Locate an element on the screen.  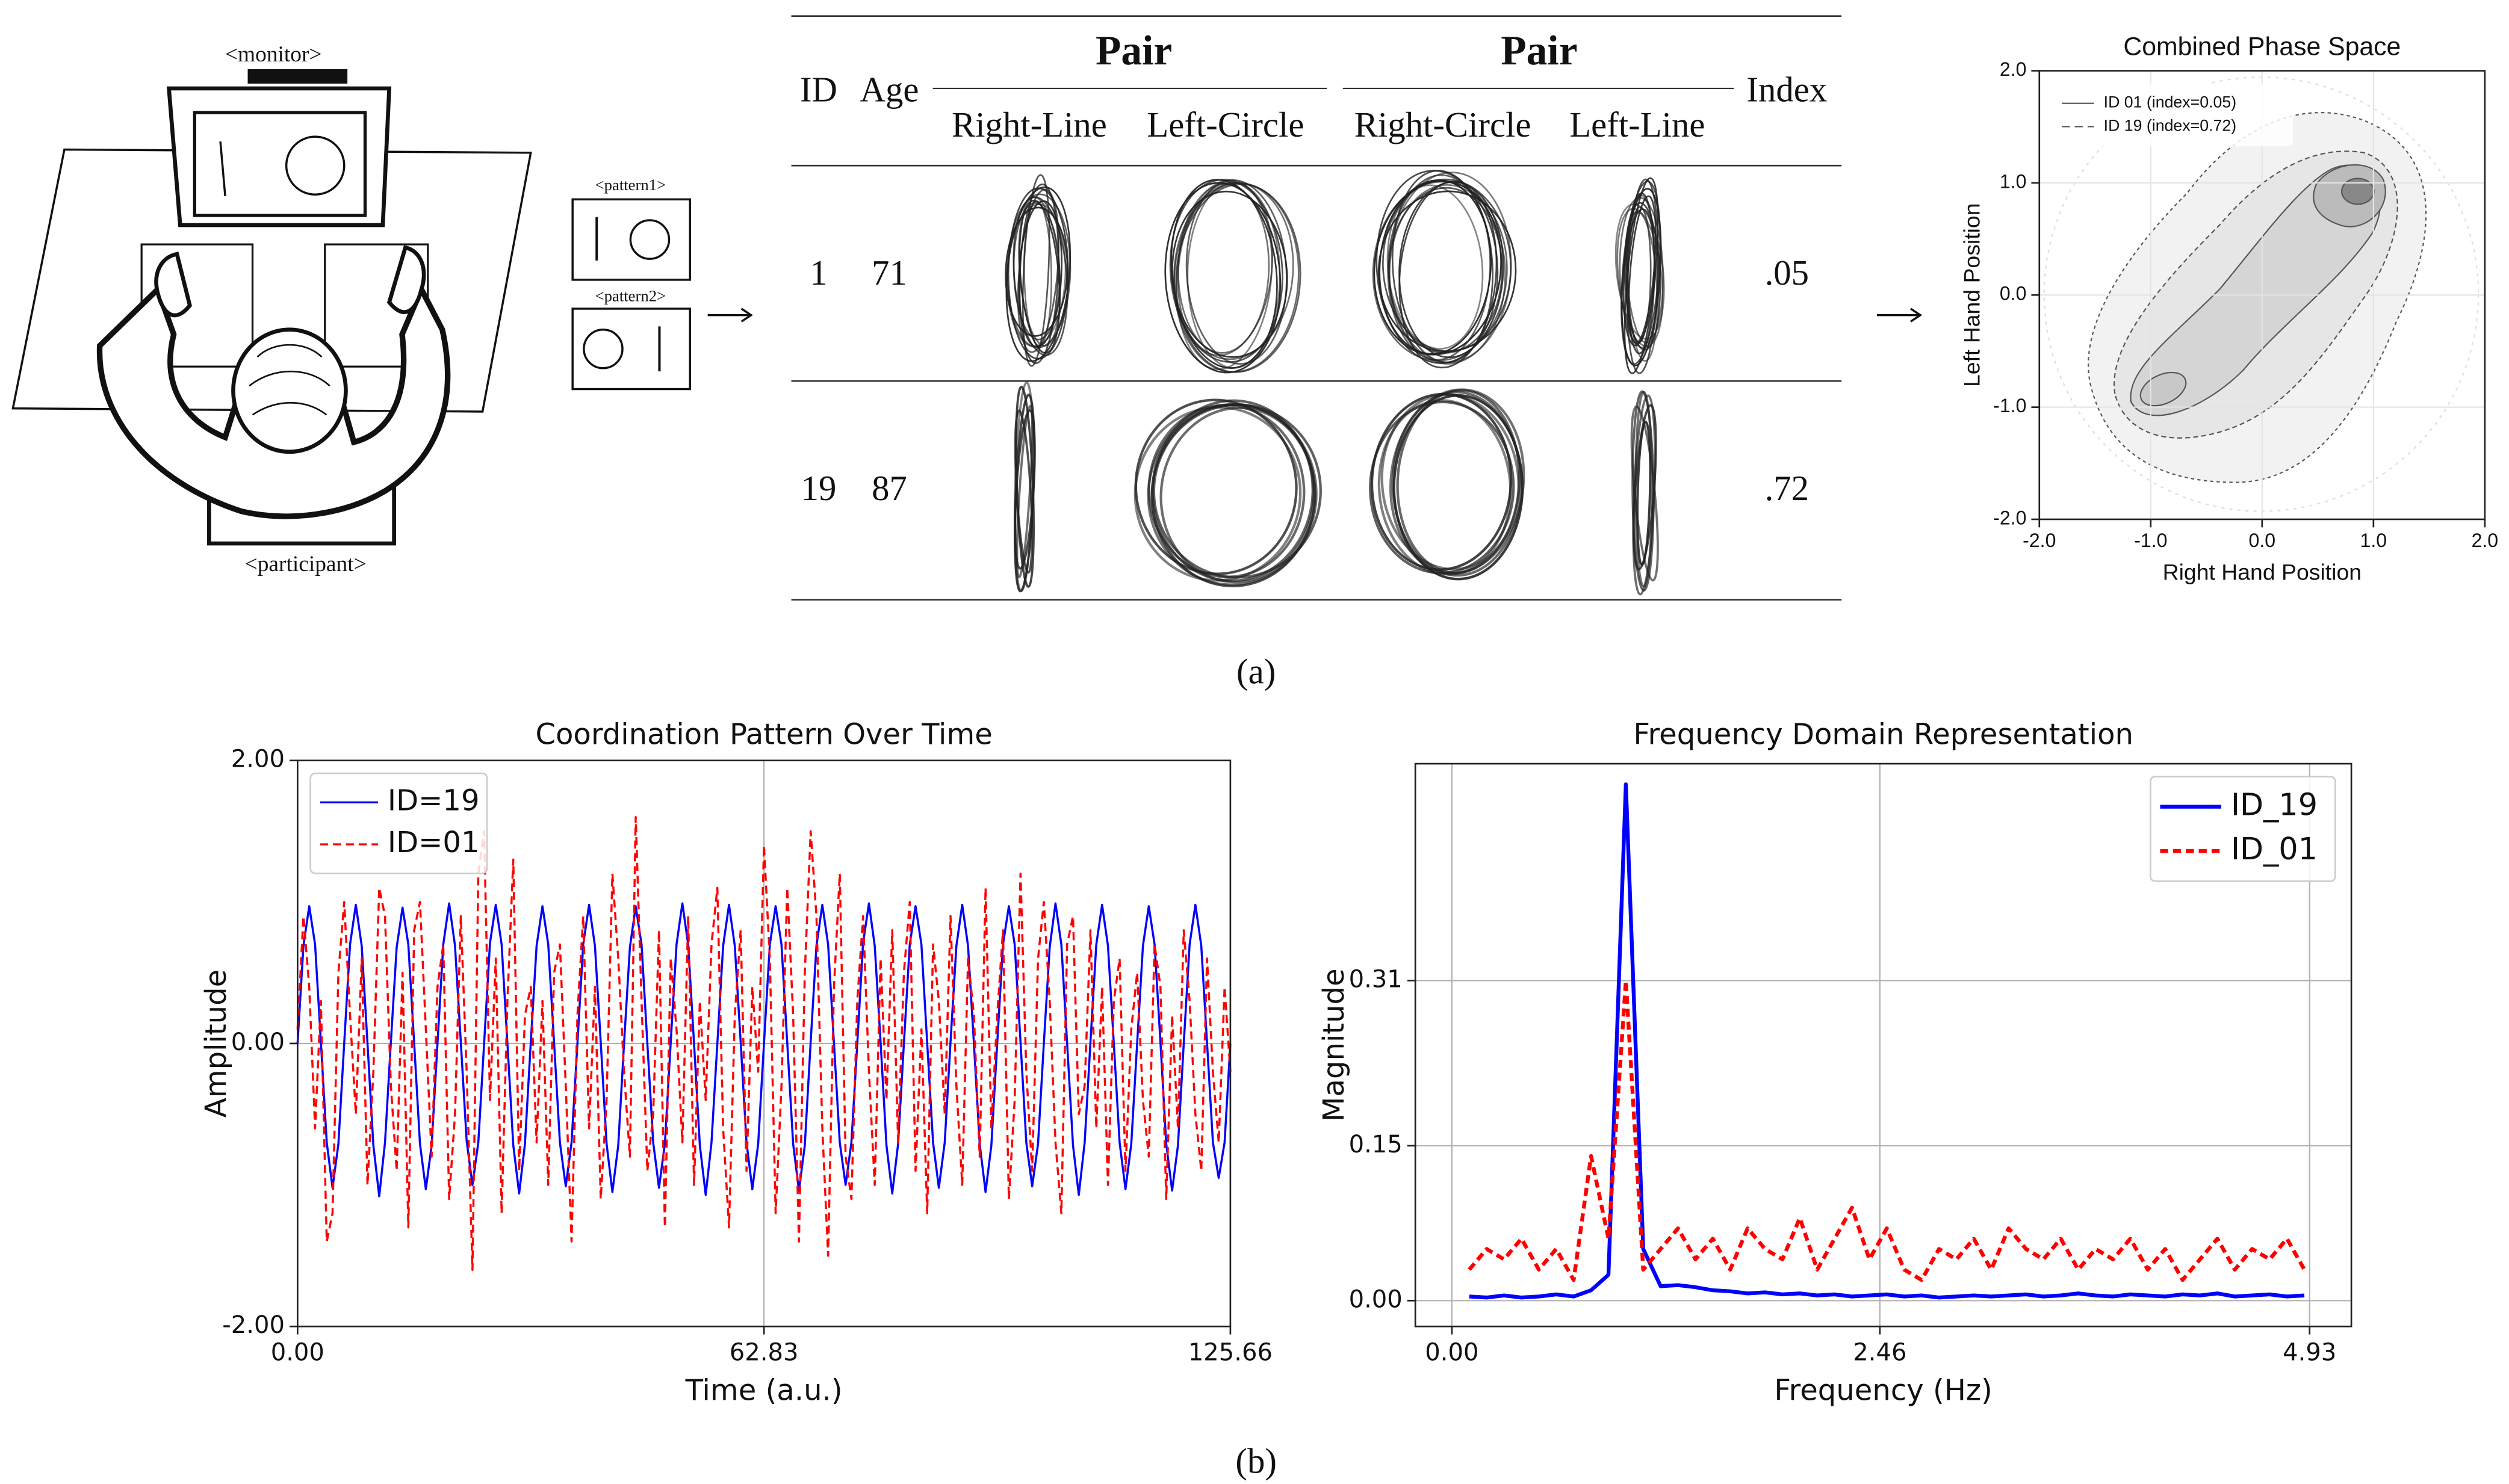
y-tick-label: -2.0 is located at coordinates (2009, 517).